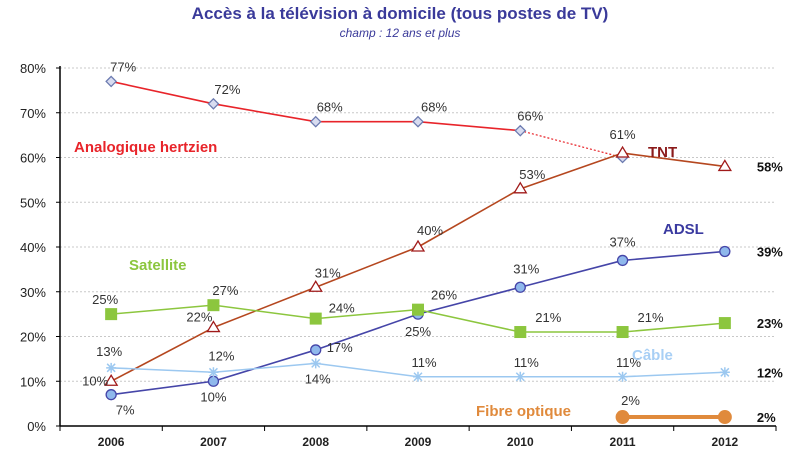 This screenshot has width=800, height=450. I want to click on data-label: 14%, so click(318, 378).